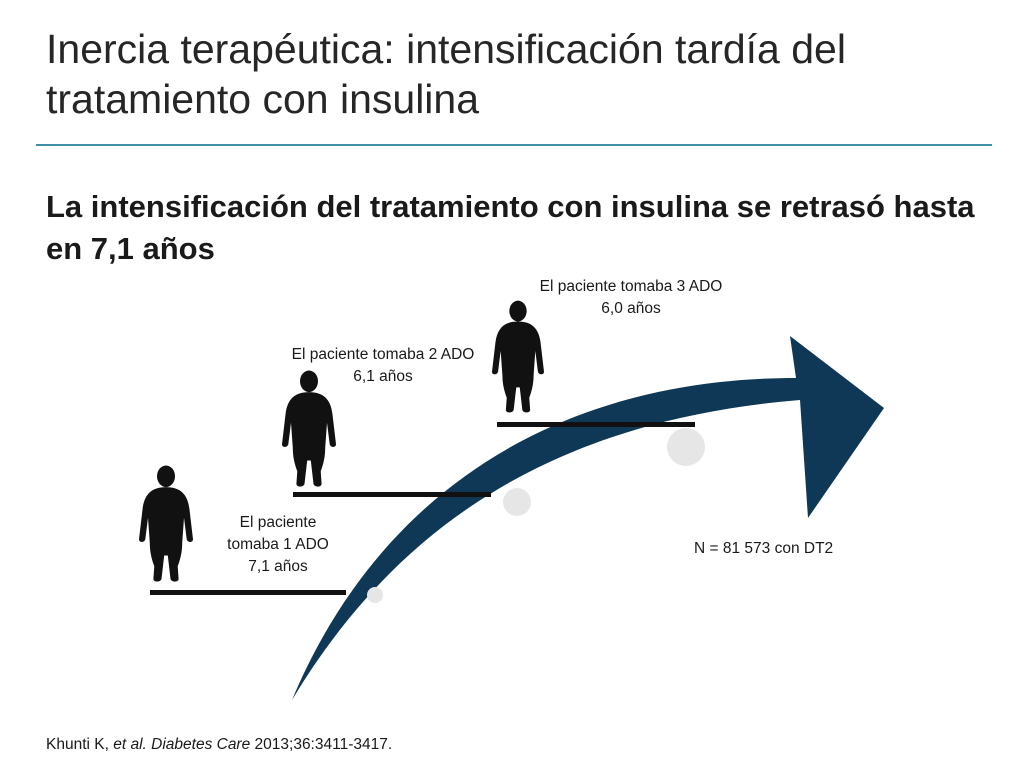 The height and width of the screenshot is (768, 1024). I want to click on citation-authors: Khunti K,, so click(77, 744).